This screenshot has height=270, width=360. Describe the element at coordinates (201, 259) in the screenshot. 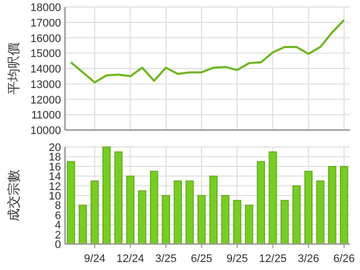

I see `x-tick-label: 6/25` at that location.